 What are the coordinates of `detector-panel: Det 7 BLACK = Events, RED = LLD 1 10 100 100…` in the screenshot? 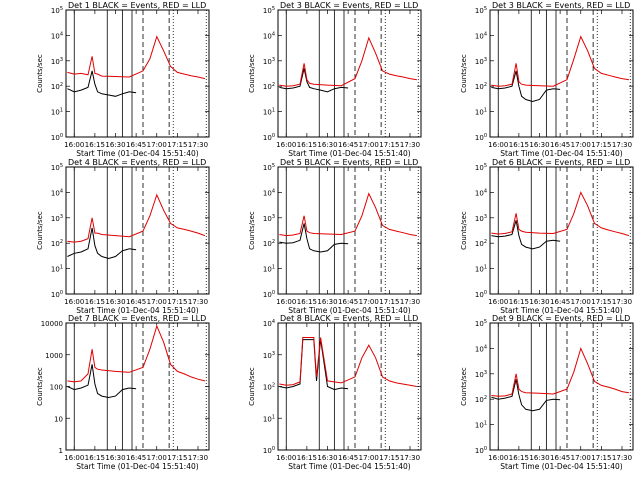 It's located at (123, 392).